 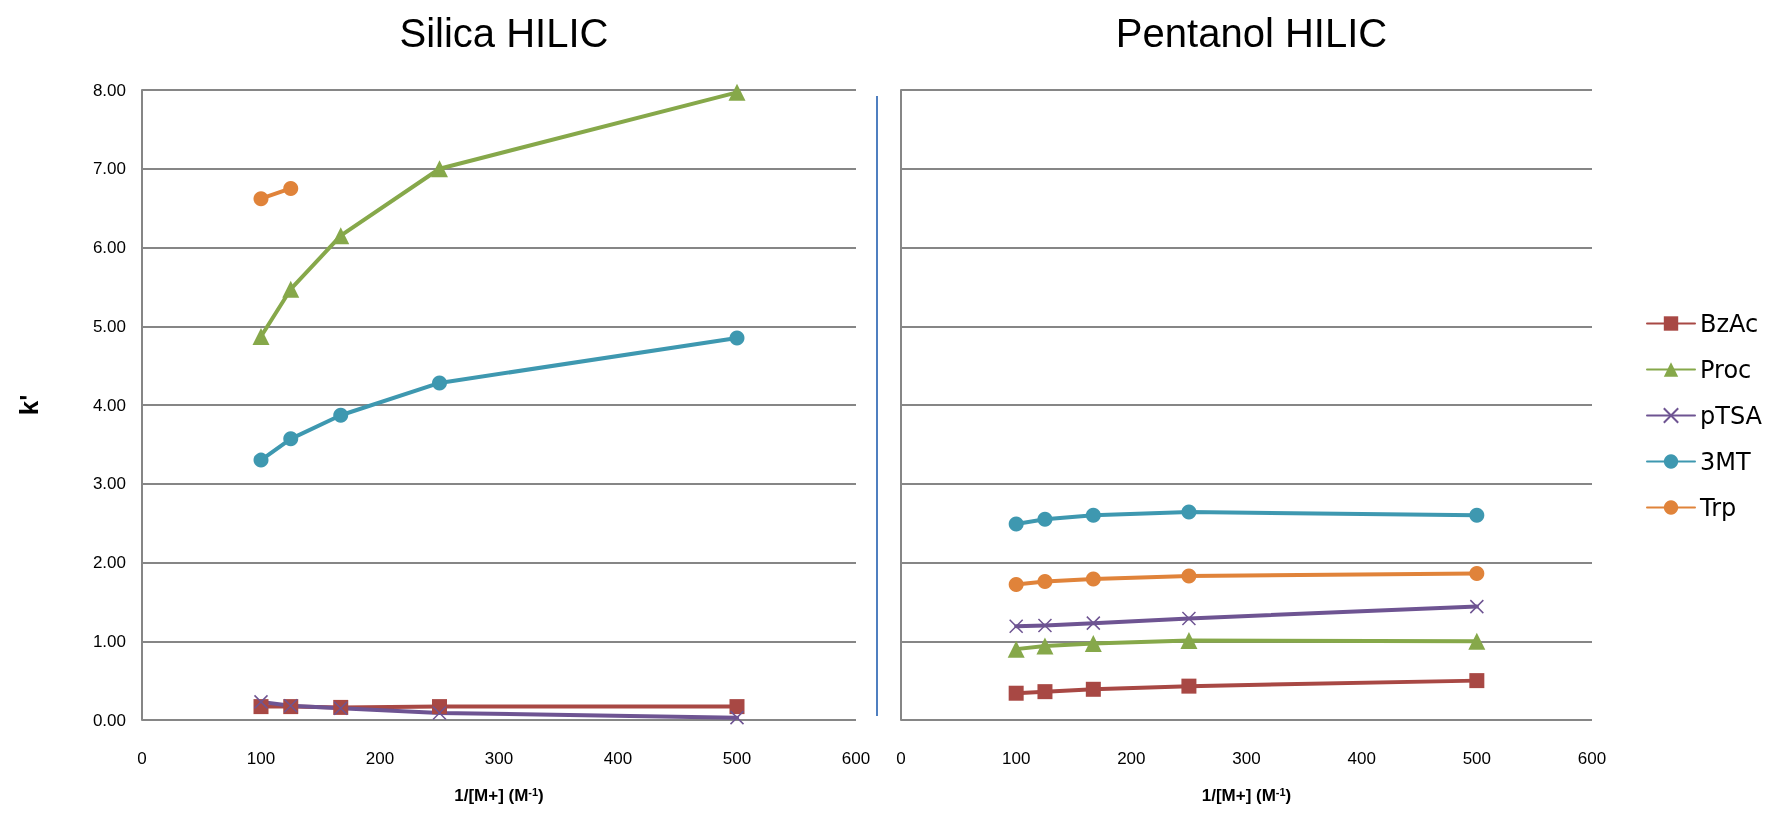 I want to click on y-tick-label: 6.00, so click(x=109, y=247).